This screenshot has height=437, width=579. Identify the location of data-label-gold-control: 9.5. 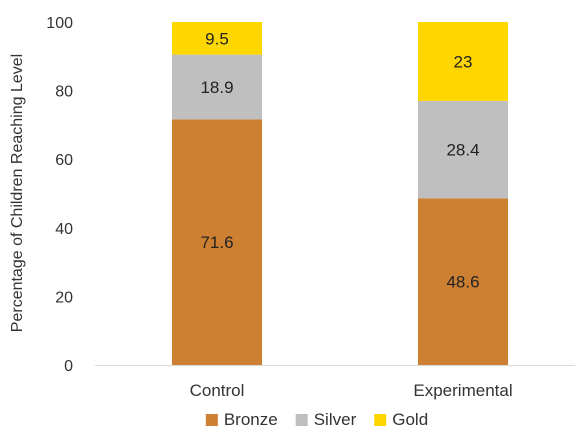
(217, 38).